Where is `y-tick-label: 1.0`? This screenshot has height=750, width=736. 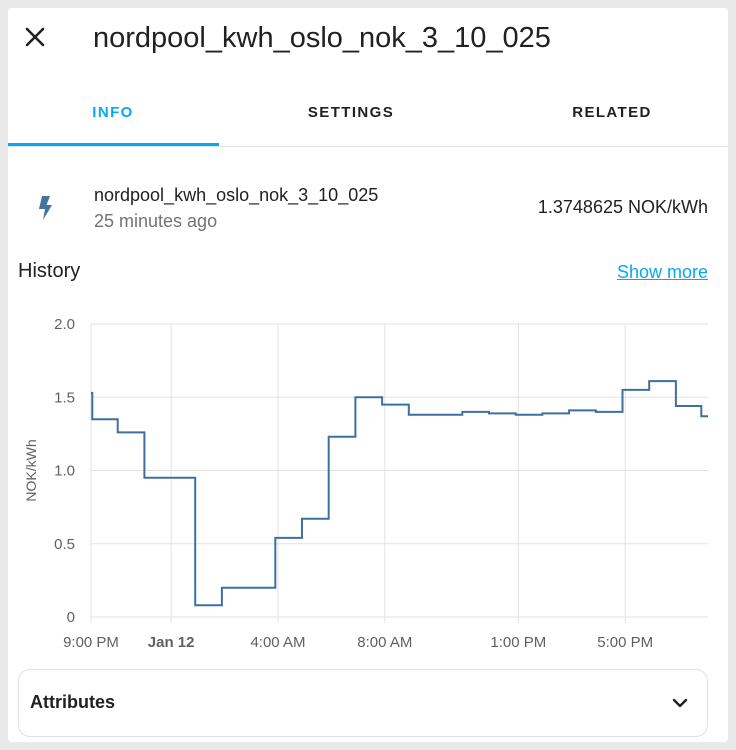 y-tick-label: 1.0 is located at coordinates (64, 471).